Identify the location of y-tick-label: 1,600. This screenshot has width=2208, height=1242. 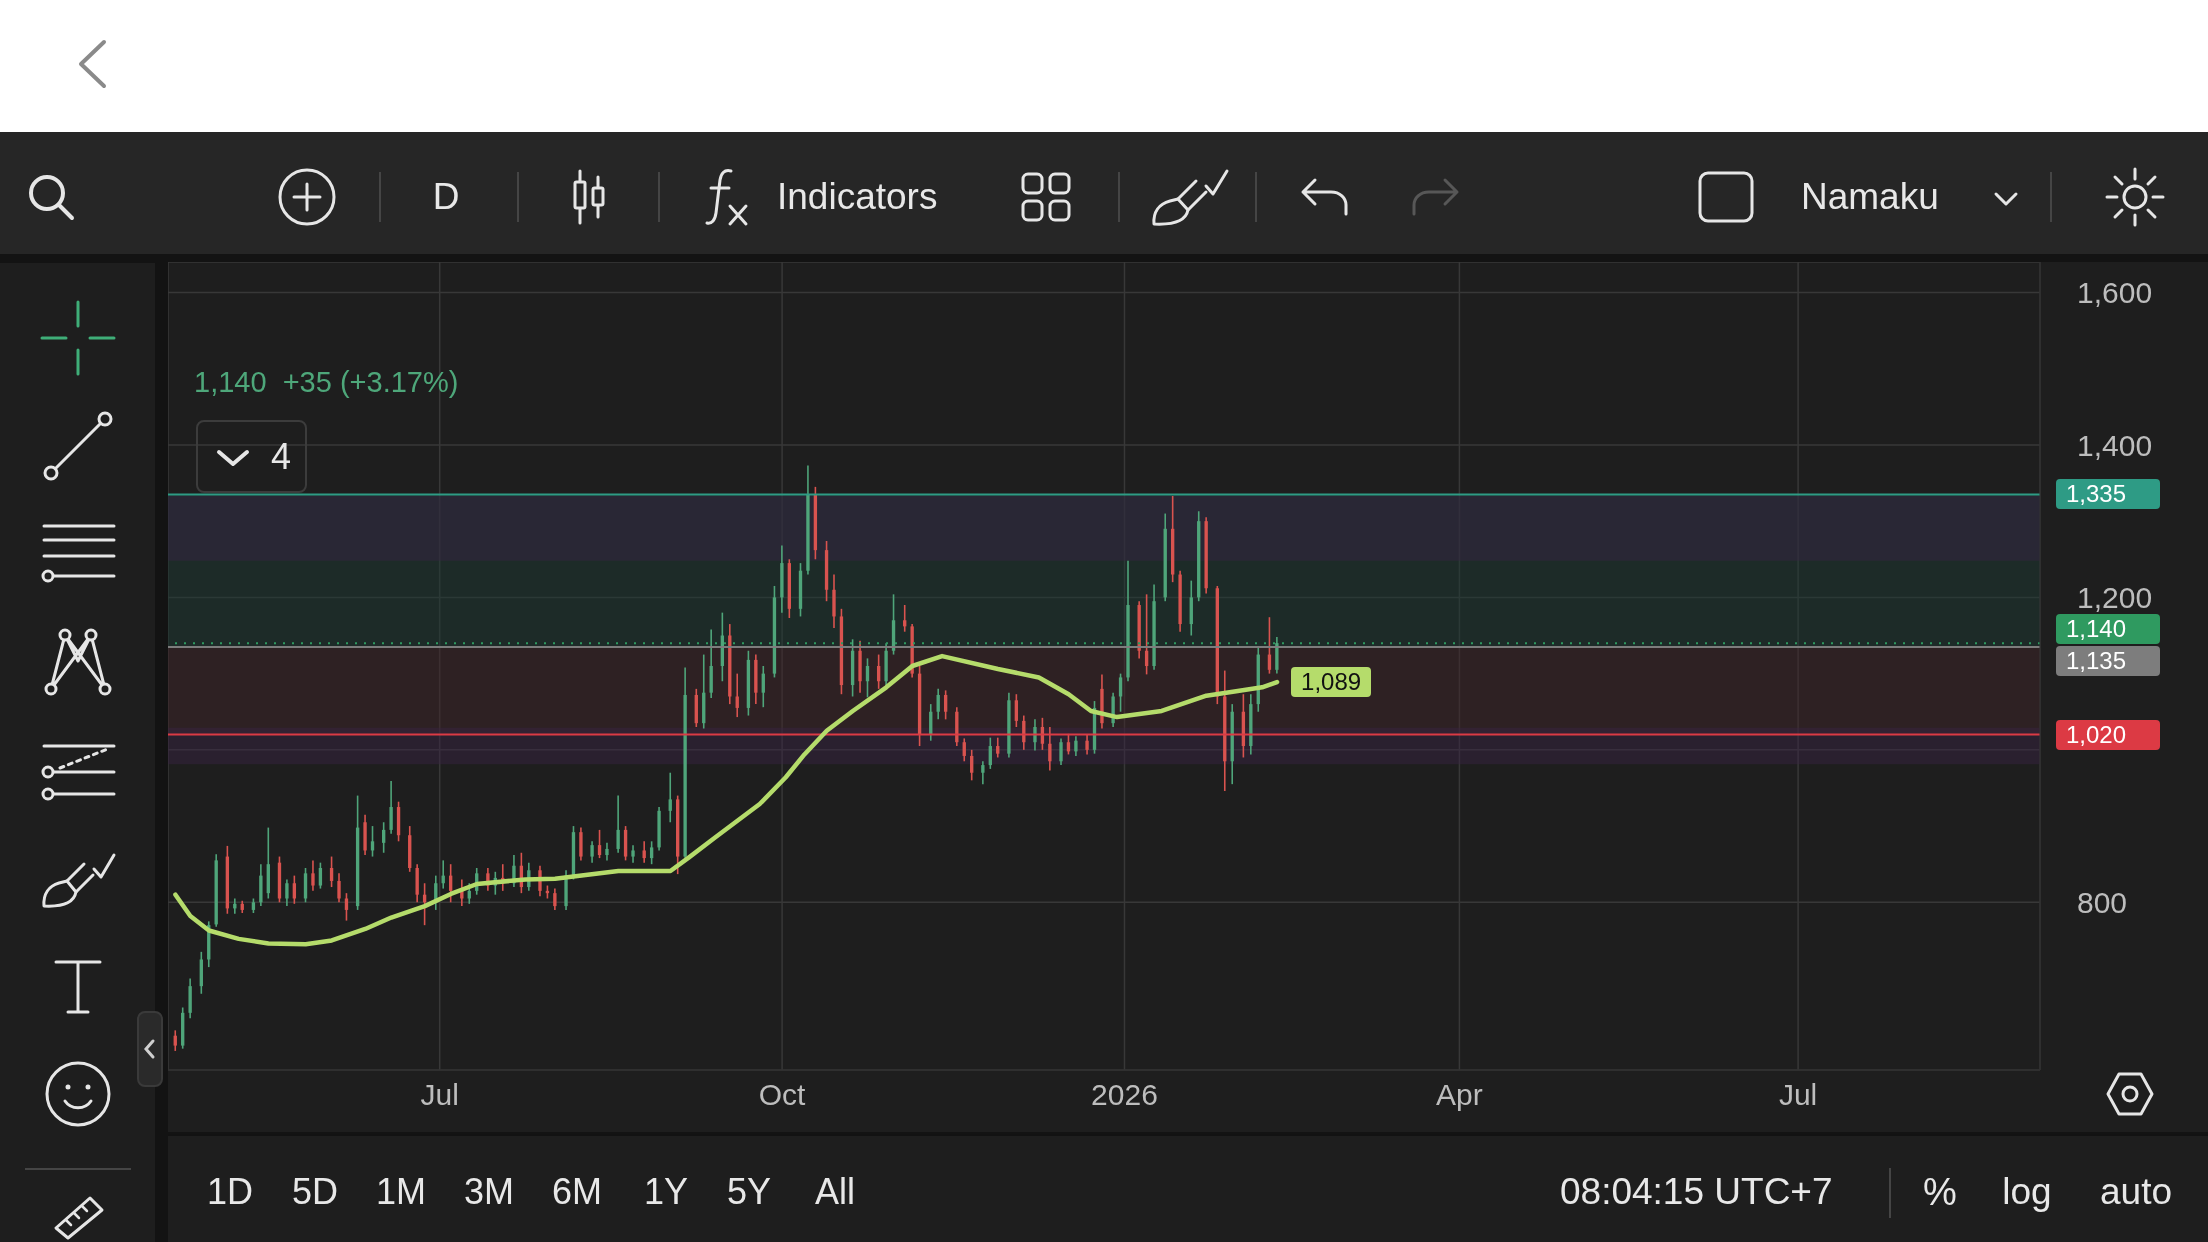
(2115, 293).